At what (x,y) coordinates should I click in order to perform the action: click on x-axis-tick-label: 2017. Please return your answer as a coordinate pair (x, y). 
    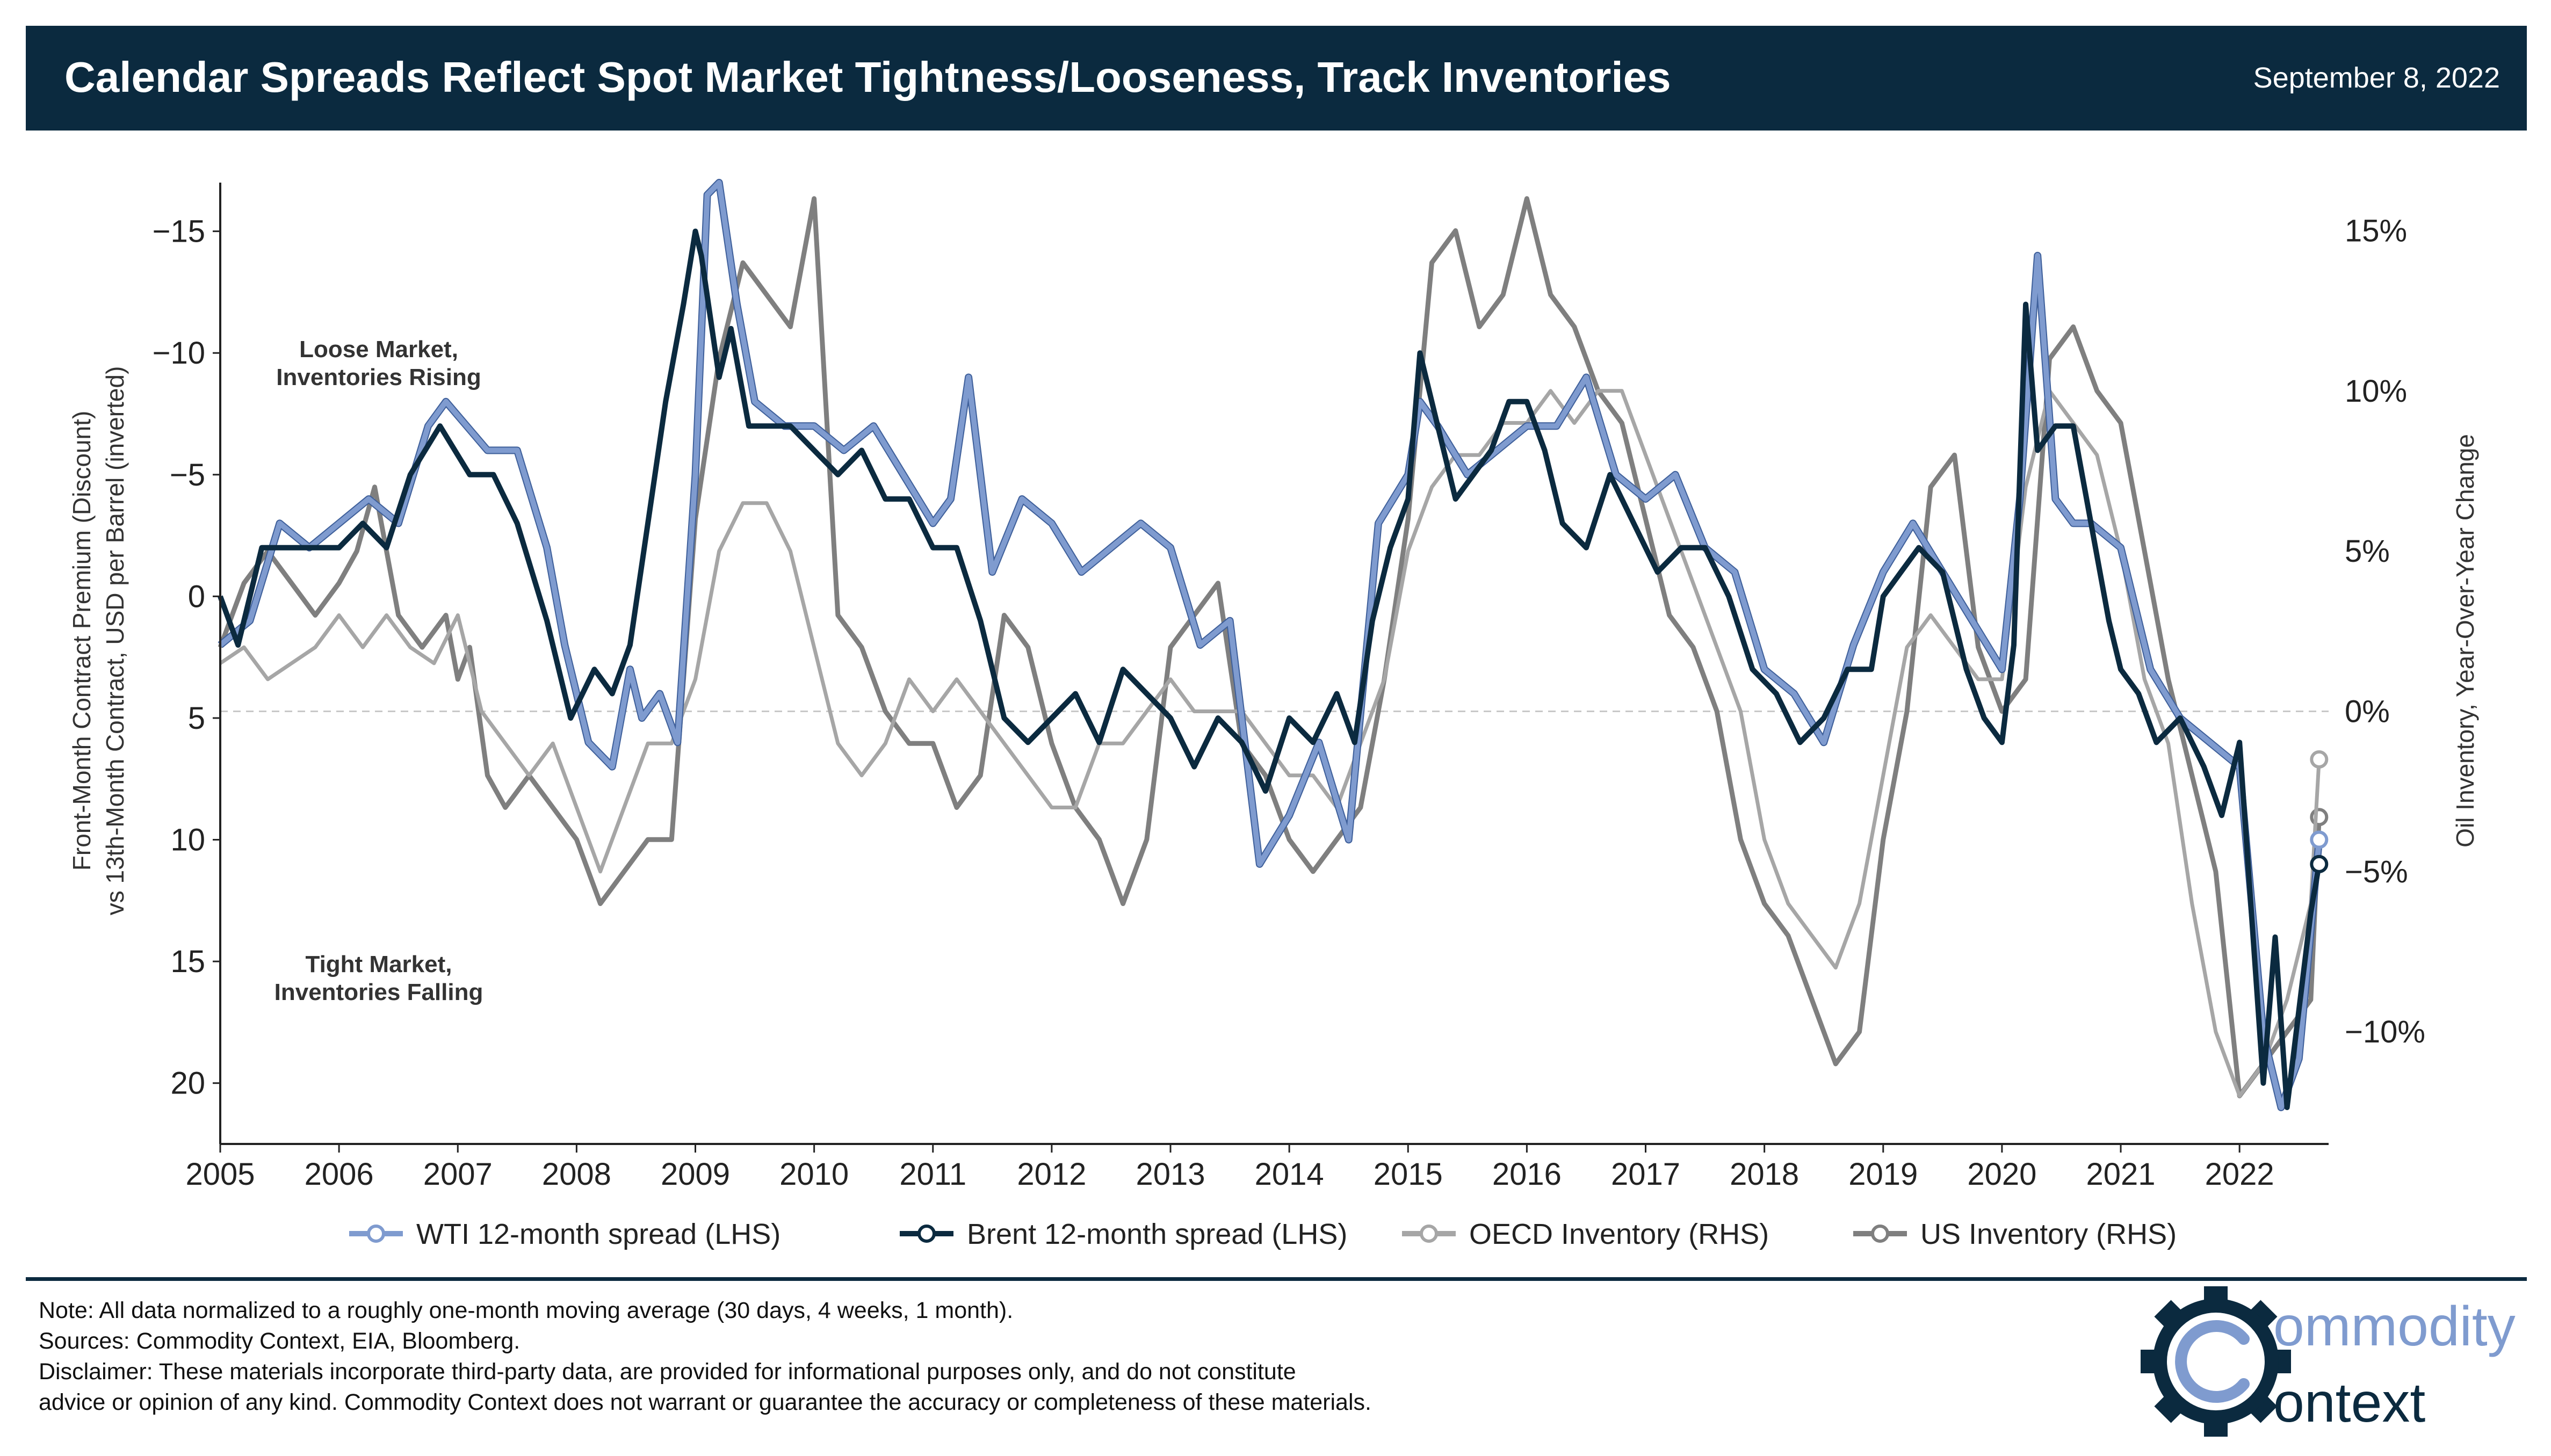
    Looking at the image, I should click on (1645, 1174).